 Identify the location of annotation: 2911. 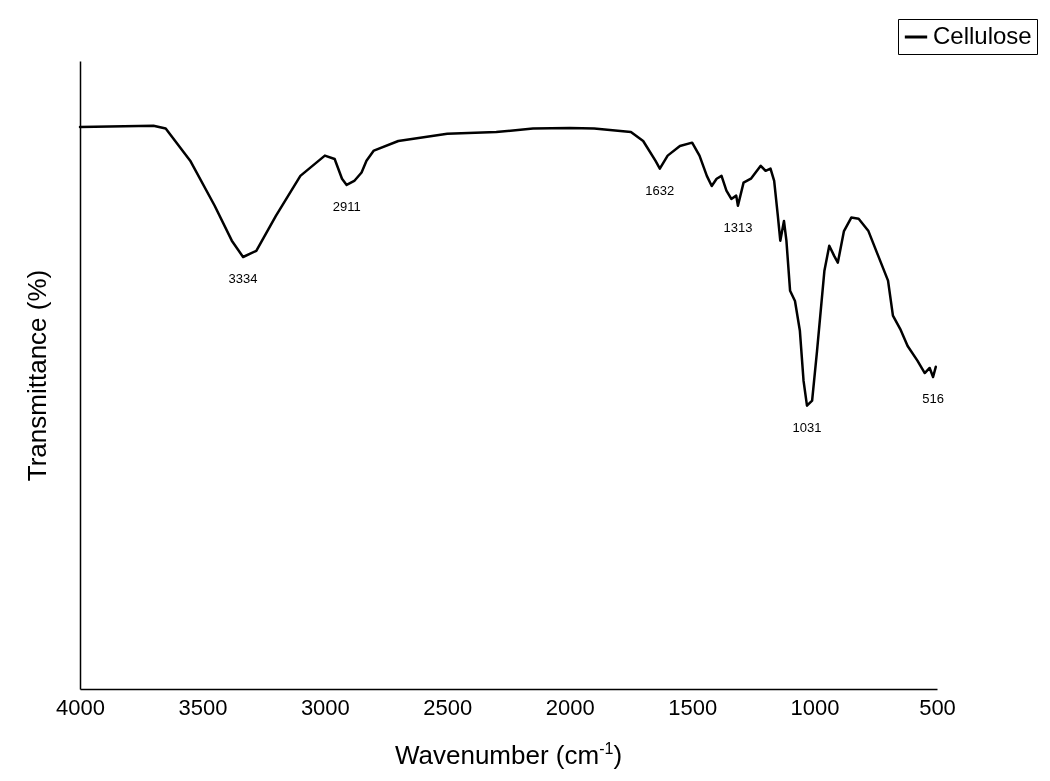
(346, 206).